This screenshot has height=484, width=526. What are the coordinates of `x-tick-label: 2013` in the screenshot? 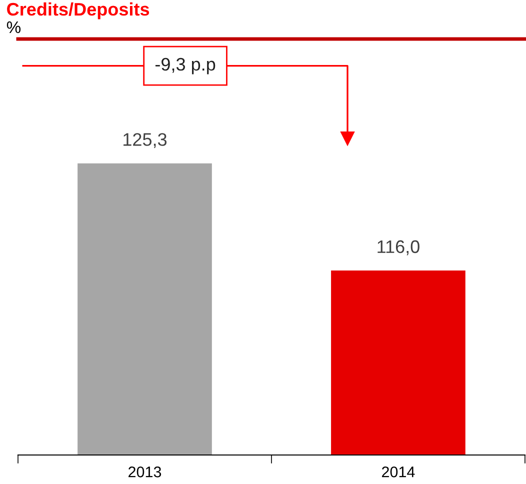 It's located at (145, 472).